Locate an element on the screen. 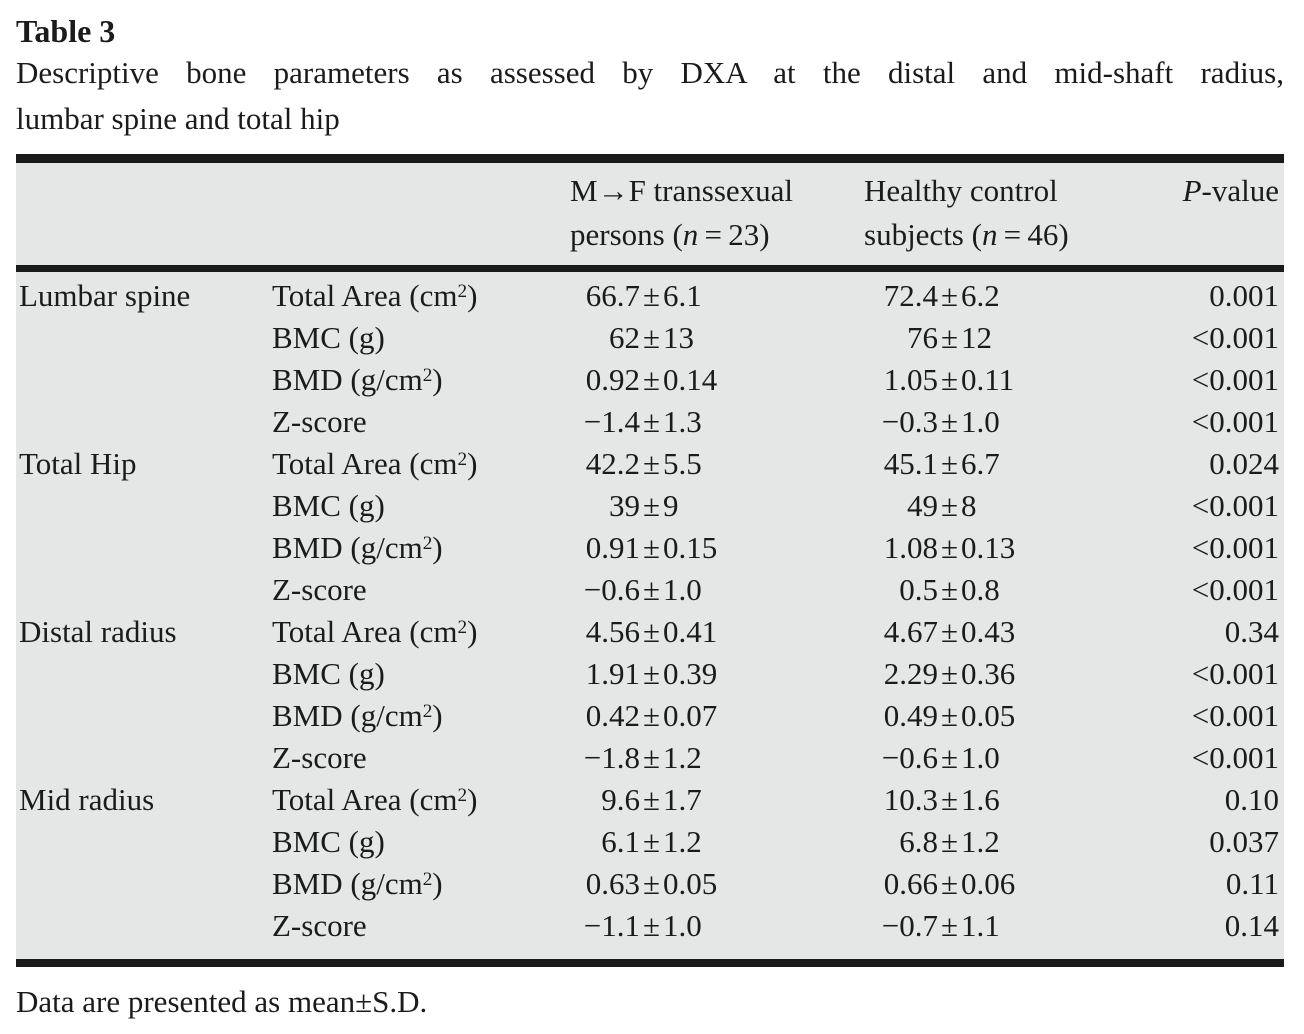  value-cell-control: 1.05 ±0.11 is located at coordinates (1020, 380).